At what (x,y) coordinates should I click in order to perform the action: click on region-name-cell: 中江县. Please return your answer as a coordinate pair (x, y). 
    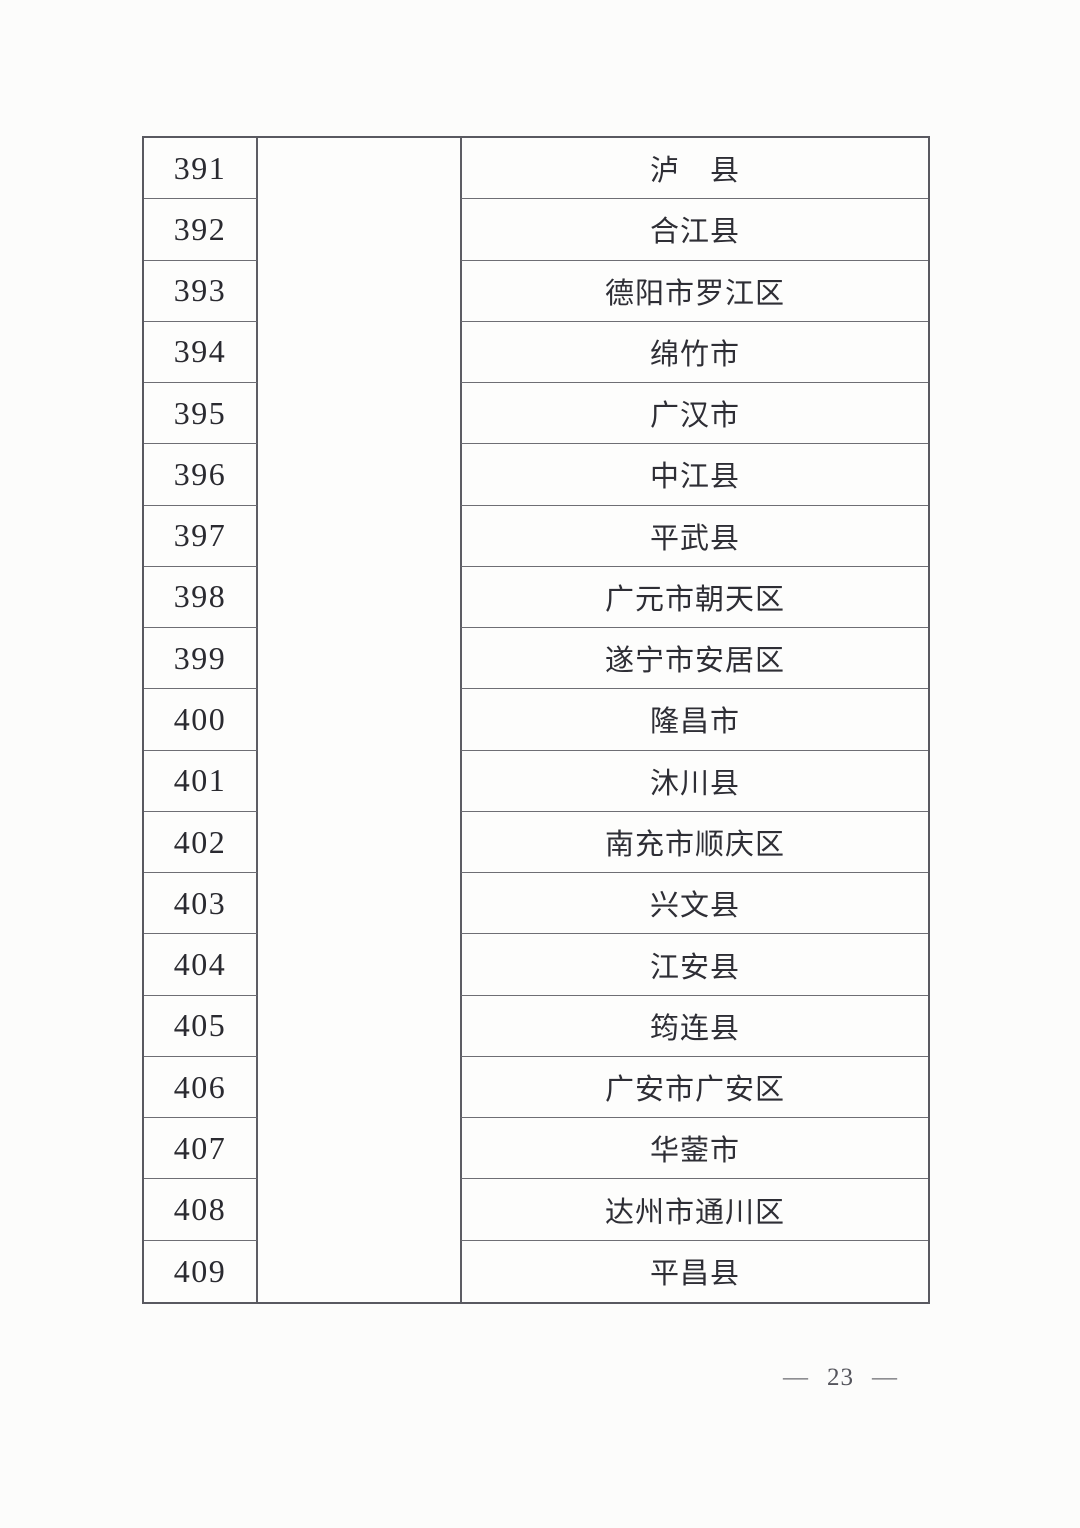
    Looking at the image, I should click on (694, 475).